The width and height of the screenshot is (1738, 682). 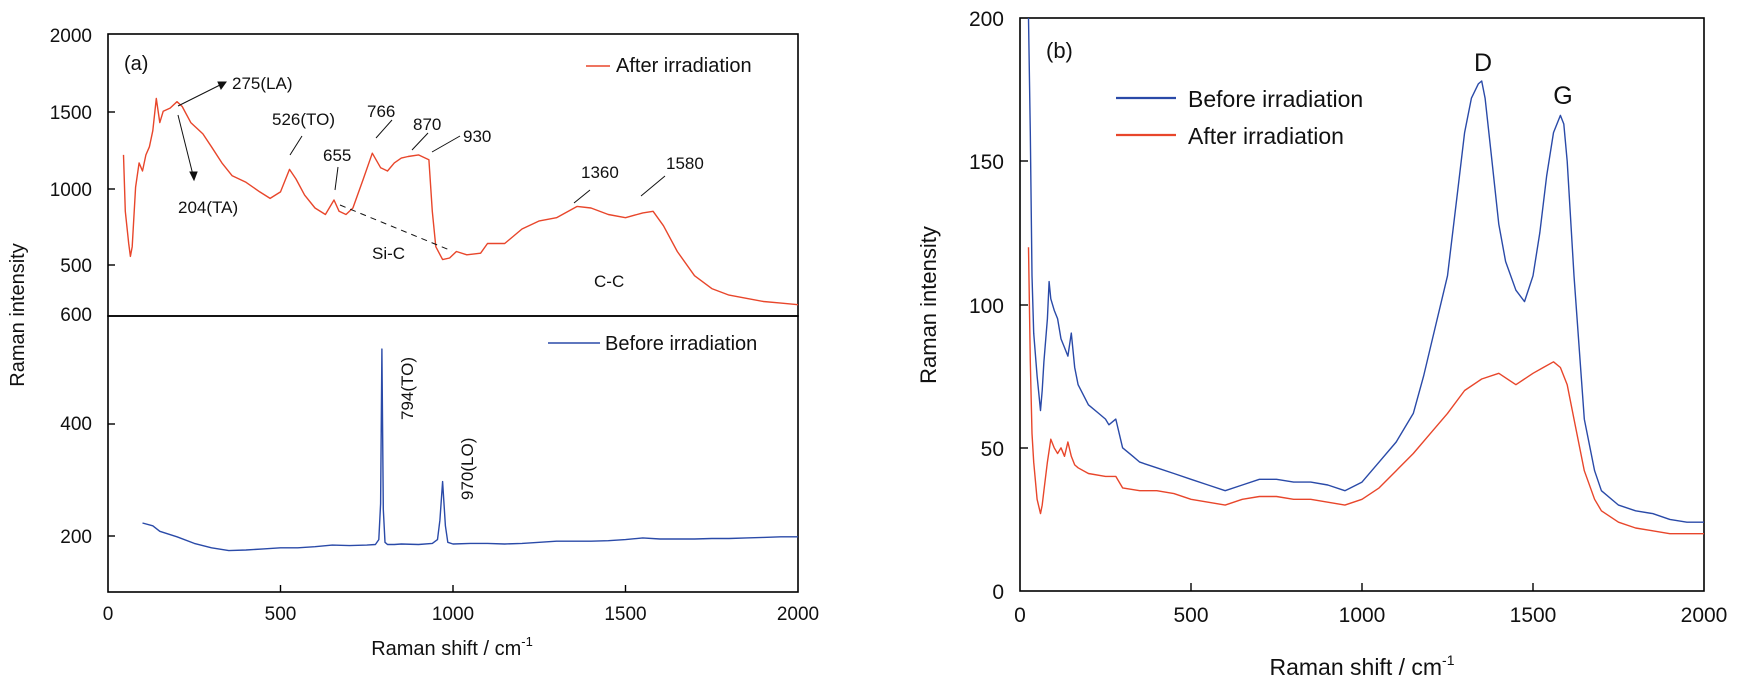 I want to click on panel-b-xlabel-sup: -1, so click(x=1448, y=660).